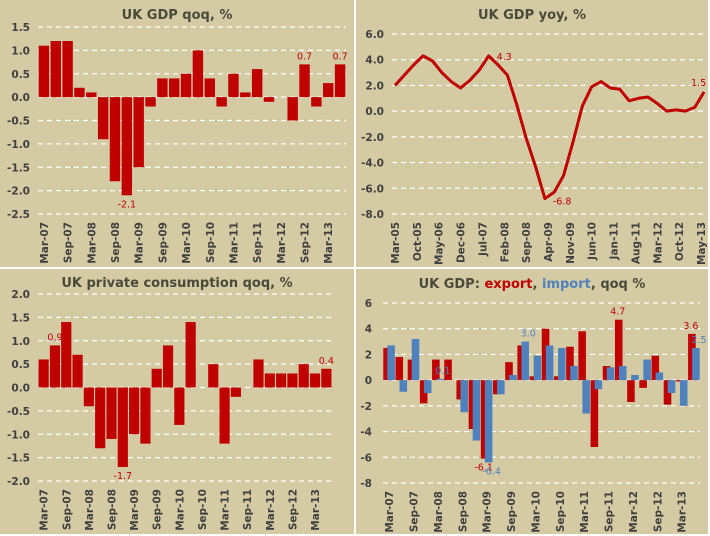 The width and height of the screenshot is (710, 536). Describe the element at coordinates (615, 241) in the screenshot. I see `x-tick-label: Jan-11` at that location.